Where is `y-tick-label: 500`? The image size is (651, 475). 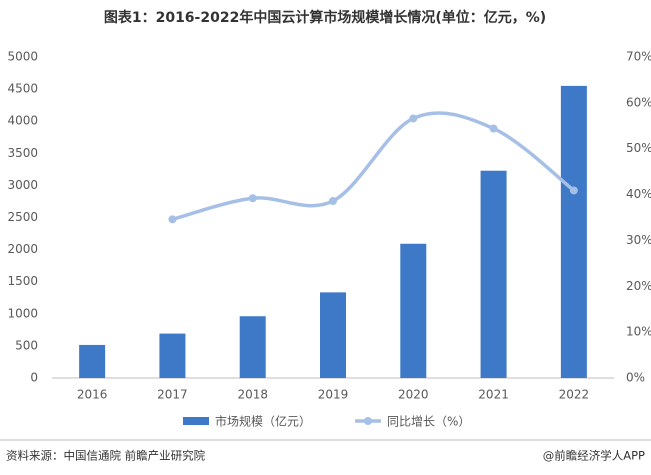
y-tick-label: 500 is located at coordinates (26, 345).